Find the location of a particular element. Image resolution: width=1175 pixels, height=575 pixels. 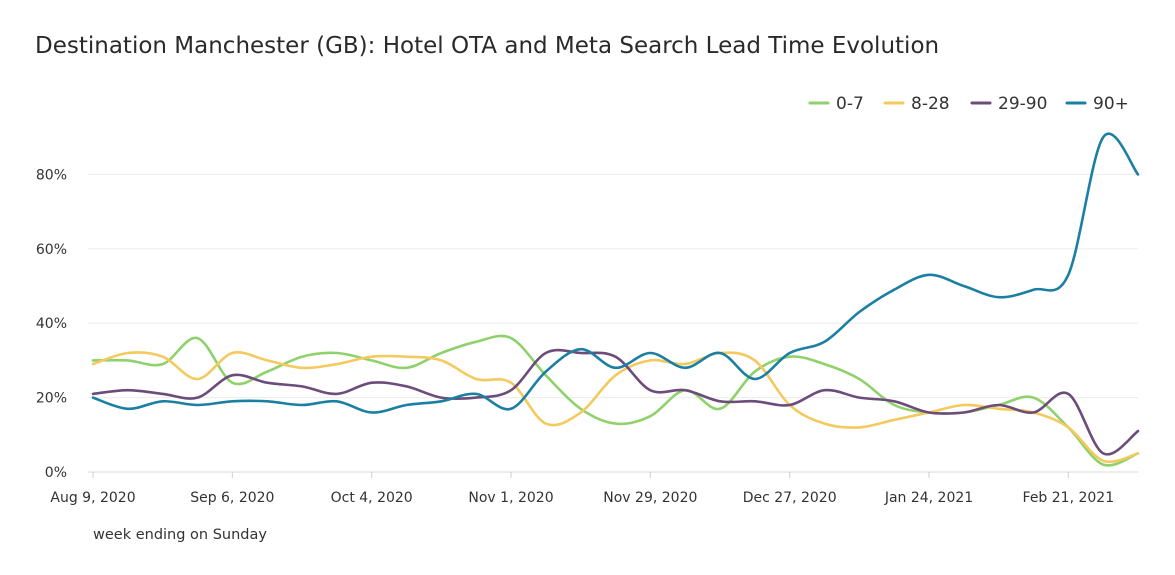

legend: 0-7 8-28 29-90 90+ is located at coordinates (968, 104).